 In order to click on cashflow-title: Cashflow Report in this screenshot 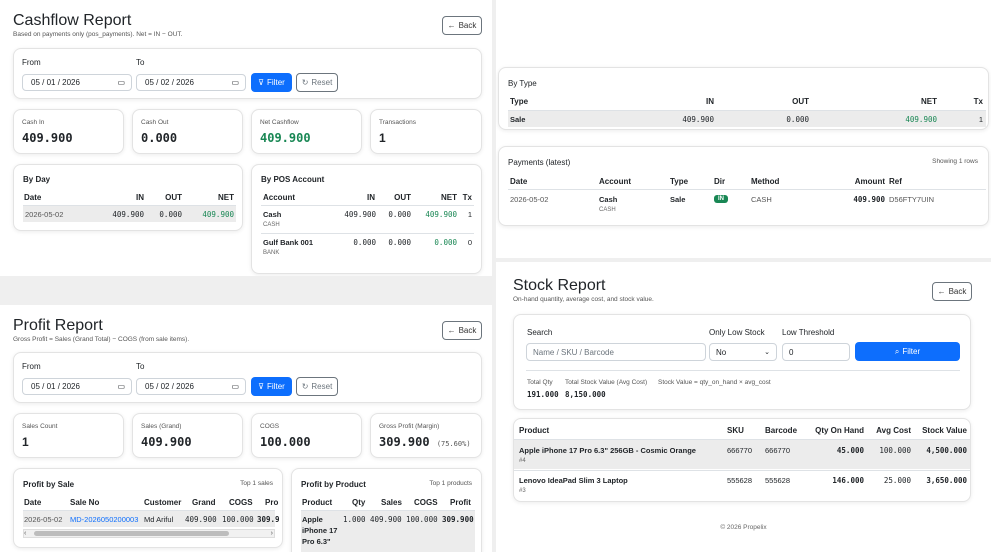, I will do `click(72, 20)`.